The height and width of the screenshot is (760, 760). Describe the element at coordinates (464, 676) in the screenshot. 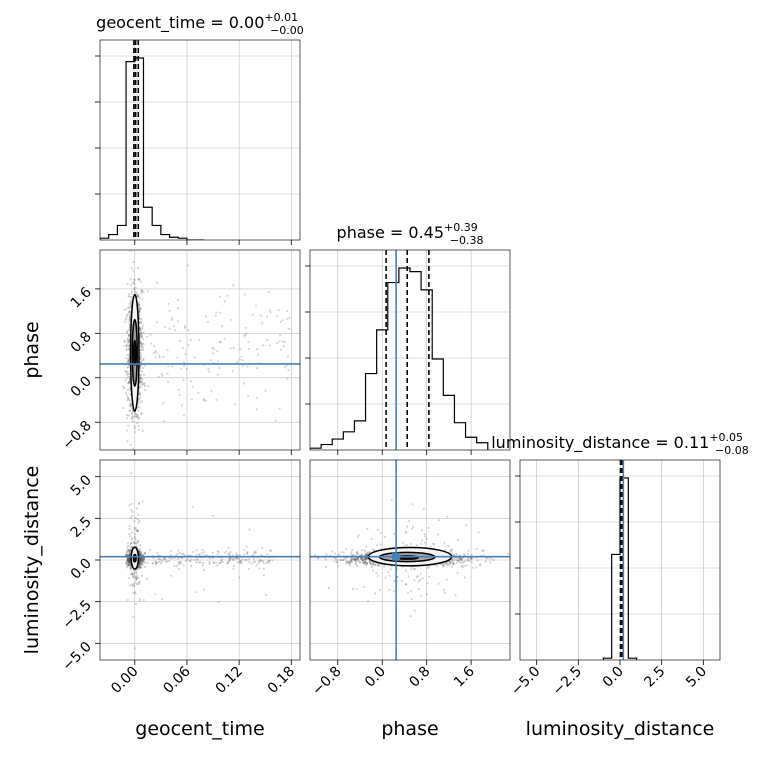

I see `x-tick-label: 1.6` at that location.